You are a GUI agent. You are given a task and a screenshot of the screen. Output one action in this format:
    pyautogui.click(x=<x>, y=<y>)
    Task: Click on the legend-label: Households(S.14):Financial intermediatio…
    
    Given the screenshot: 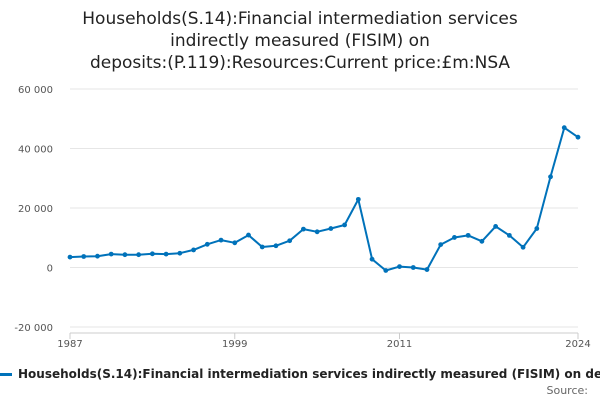 What is the action you would take?
    pyautogui.click(x=309, y=374)
    